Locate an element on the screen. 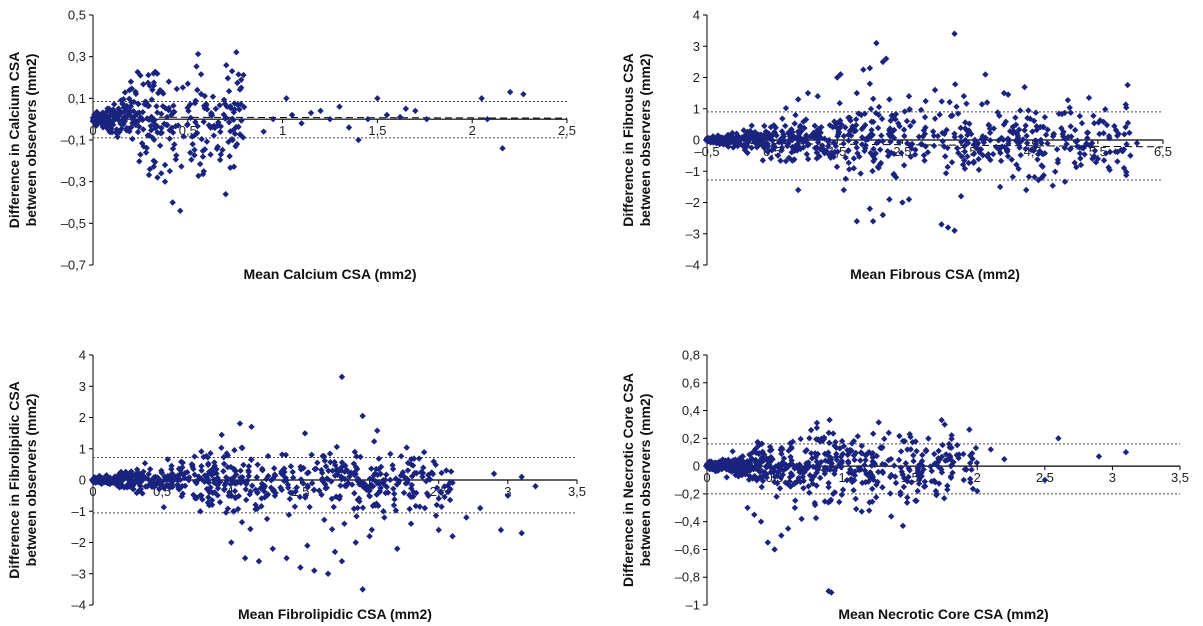 This screenshot has width=1203, height=626. x-tick-label: 1,5 is located at coordinates (377, 130).